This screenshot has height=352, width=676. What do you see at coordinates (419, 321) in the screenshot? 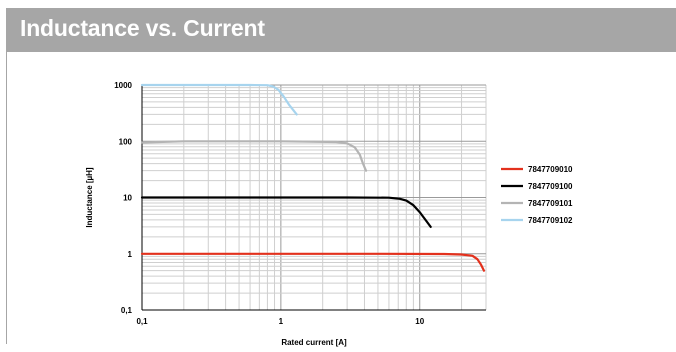
I see `x-tick-label: 10` at bounding box center [419, 321].